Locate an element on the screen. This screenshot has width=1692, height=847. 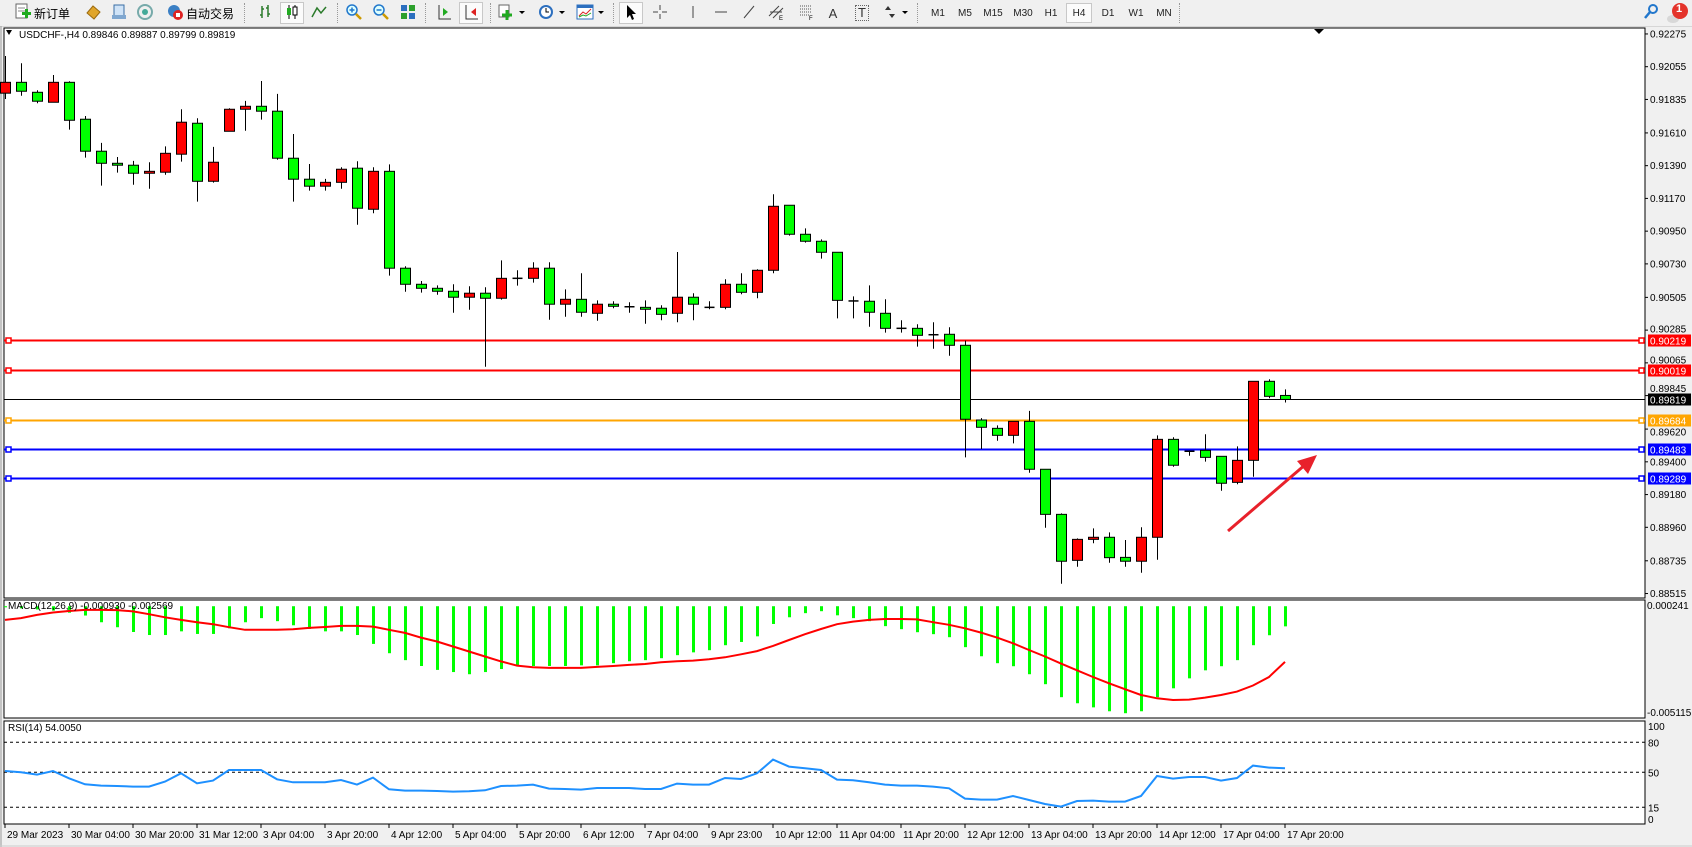
data-window-button is located at coordinates (119, 13).